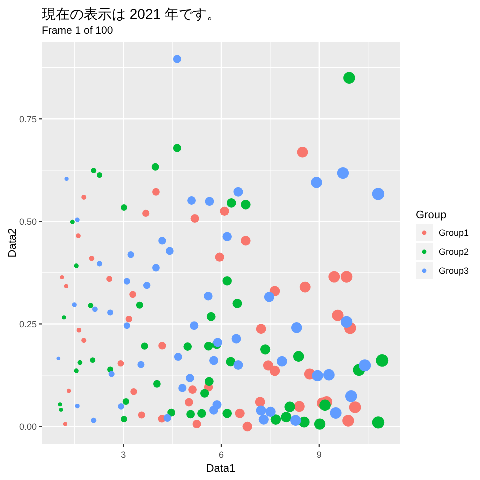  Describe the element at coordinates (28, 119) in the screenshot. I see `y-tick-label: 0.75` at that location.